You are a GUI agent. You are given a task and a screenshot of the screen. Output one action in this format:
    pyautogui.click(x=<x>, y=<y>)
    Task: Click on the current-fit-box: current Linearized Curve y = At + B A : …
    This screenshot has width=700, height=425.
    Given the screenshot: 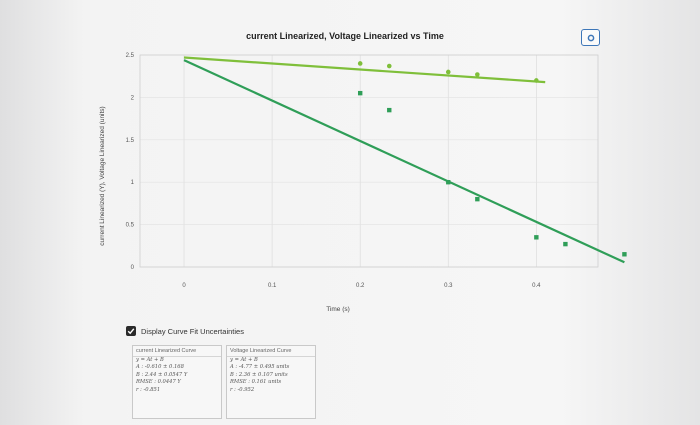 What is the action you would take?
    pyautogui.click(x=177, y=382)
    